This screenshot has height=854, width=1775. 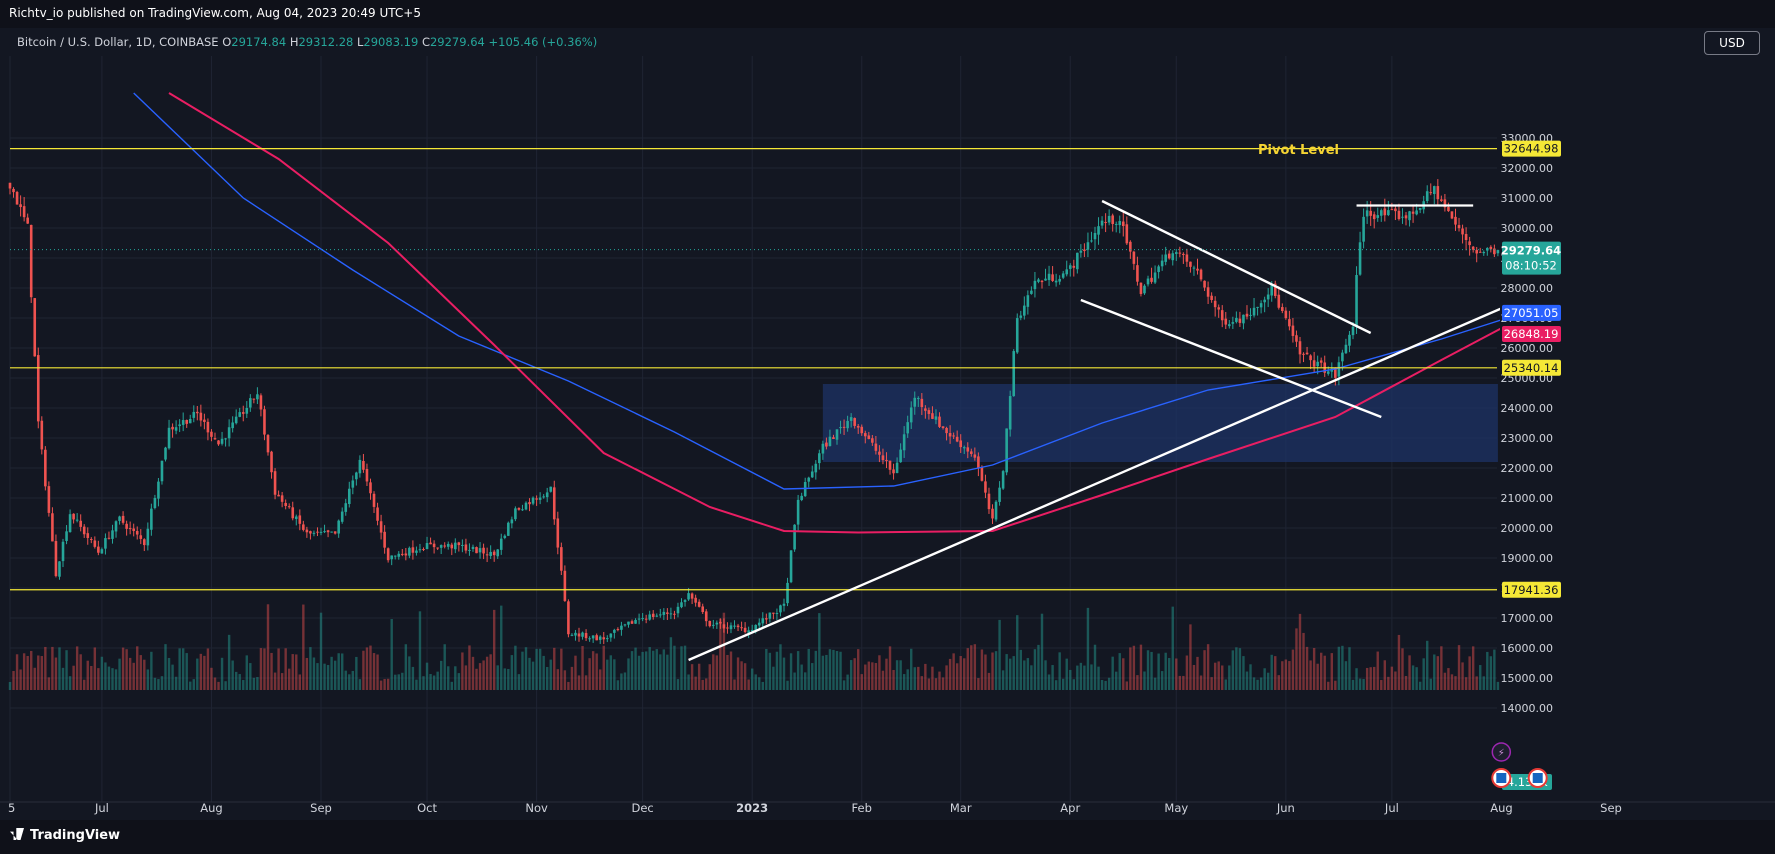 I want to click on symbol-name: Bitcoin / U.S. Dollar, 1D, COINBASE, so click(x=118, y=42).